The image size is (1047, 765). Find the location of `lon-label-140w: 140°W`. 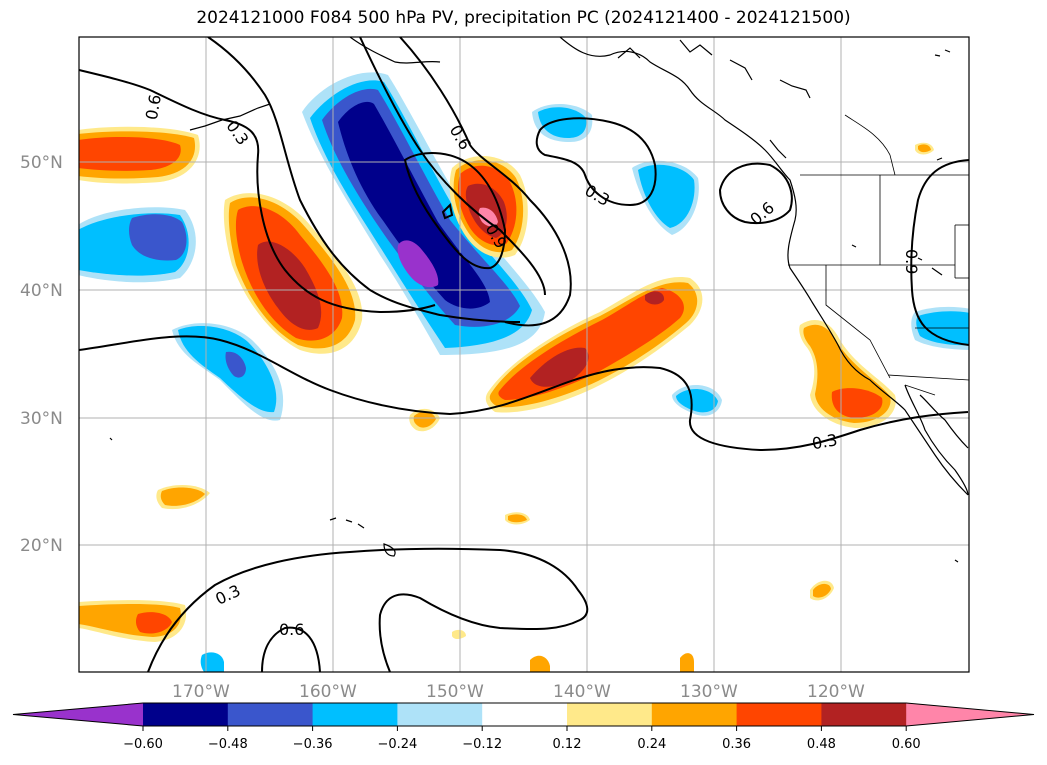

lon-label-140w: 140°W is located at coordinates (582, 692).